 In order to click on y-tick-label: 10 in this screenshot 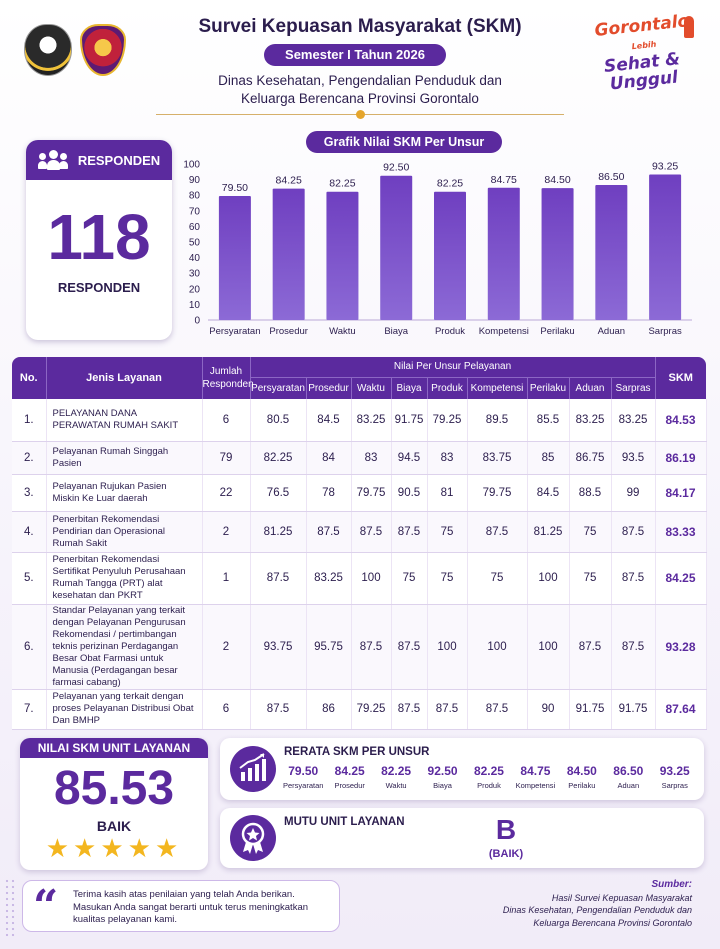, I will do `click(195, 305)`.